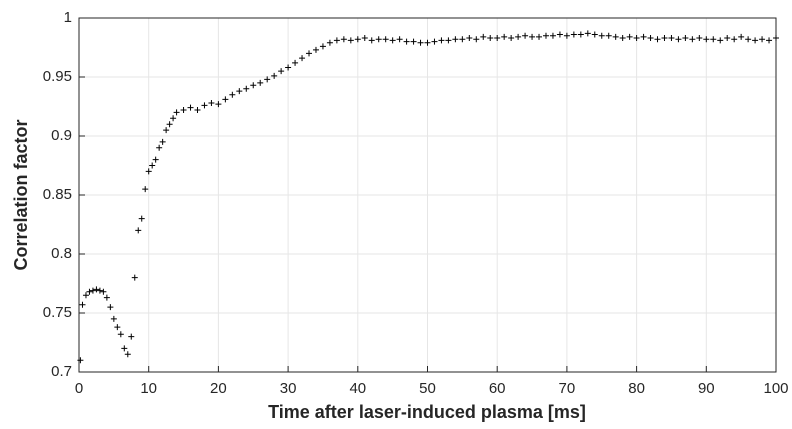 The width and height of the screenshot is (792, 429). What do you see at coordinates (357, 388) in the screenshot?
I see `x-tick-label: 40` at bounding box center [357, 388].